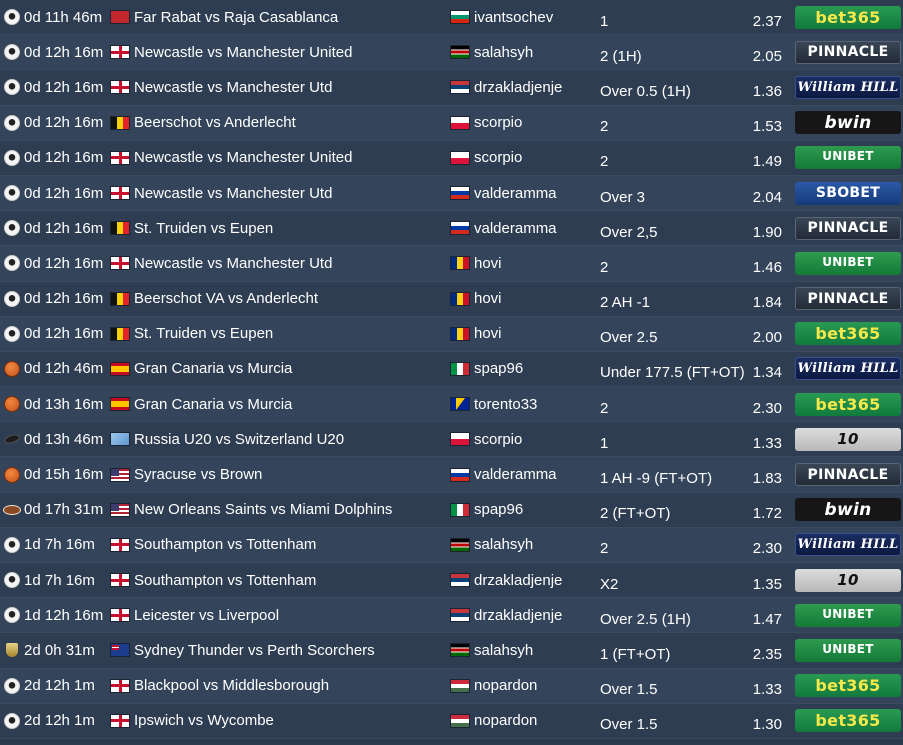 Image resolution: width=903 pixels, height=745 pixels. Describe the element at coordinates (460, 439) in the screenshot. I see `poland-flag-icon` at that location.